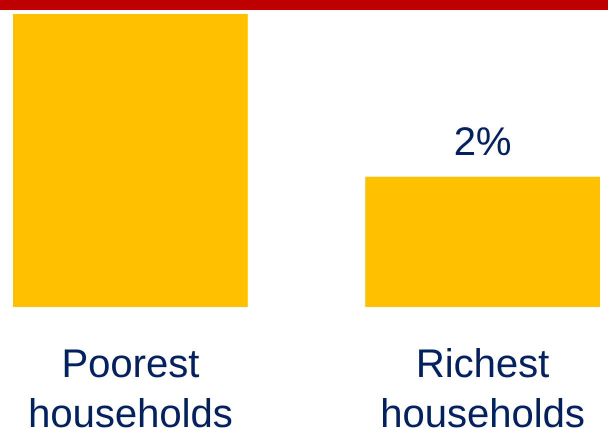 The width and height of the screenshot is (608, 438). What do you see at coordinates (130, 389) in the screenshot?
I see `x-tick-label: Poorest households` at bounding box center [130, 389].